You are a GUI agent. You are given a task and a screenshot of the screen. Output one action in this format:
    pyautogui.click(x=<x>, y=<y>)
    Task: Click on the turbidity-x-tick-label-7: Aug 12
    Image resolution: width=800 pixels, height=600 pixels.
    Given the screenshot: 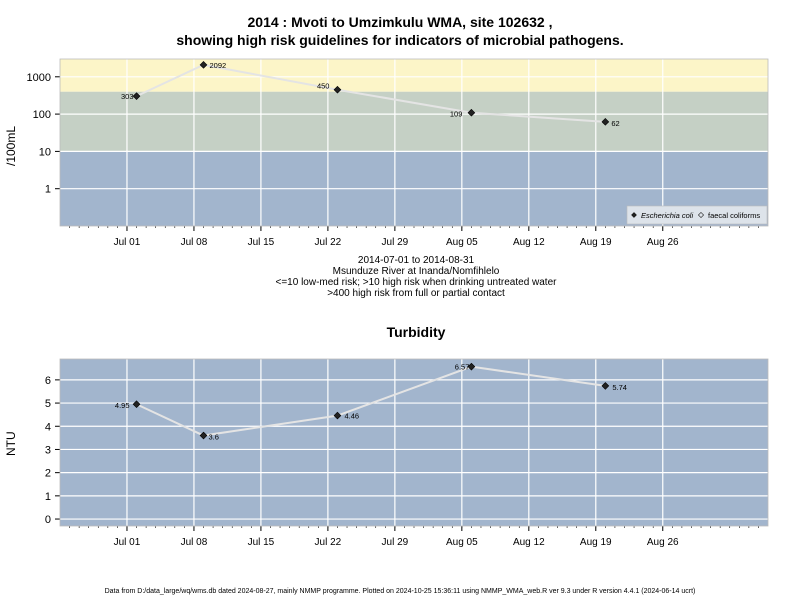 What is the action you would take?
    pyautogui.click(x=529, y=542)
    